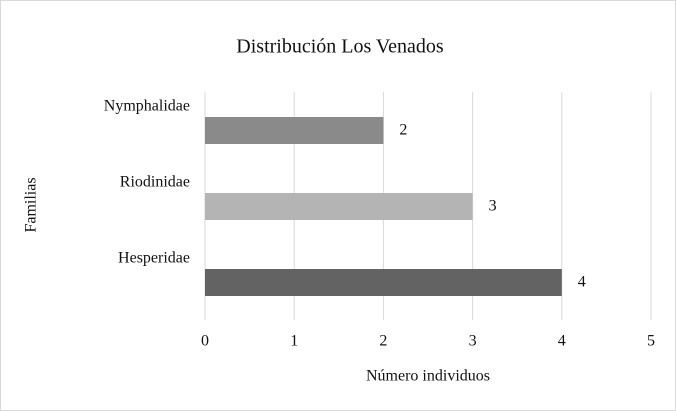 The width and height of the screenshot is (676, 411). What do you see at coordinates (147, 106) in the screenshot?
I see `y-tick-label: Nymphalidae` at bounding box center [147, 106].